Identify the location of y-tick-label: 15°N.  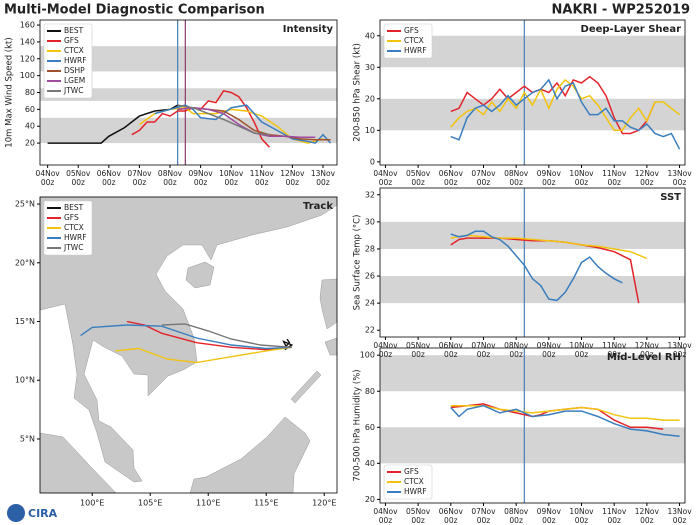
(25, 321).